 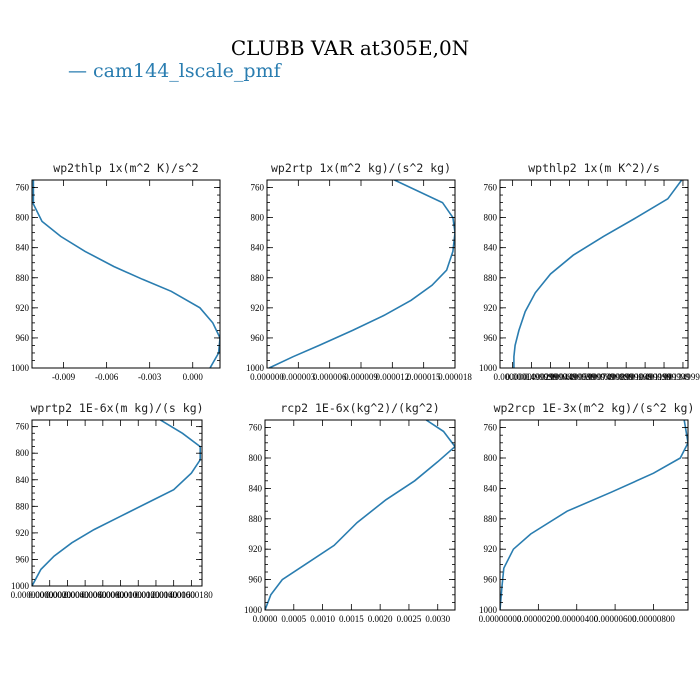 I want to click on x-tick-label: 0.0008999999, so click(x=626, y=377).